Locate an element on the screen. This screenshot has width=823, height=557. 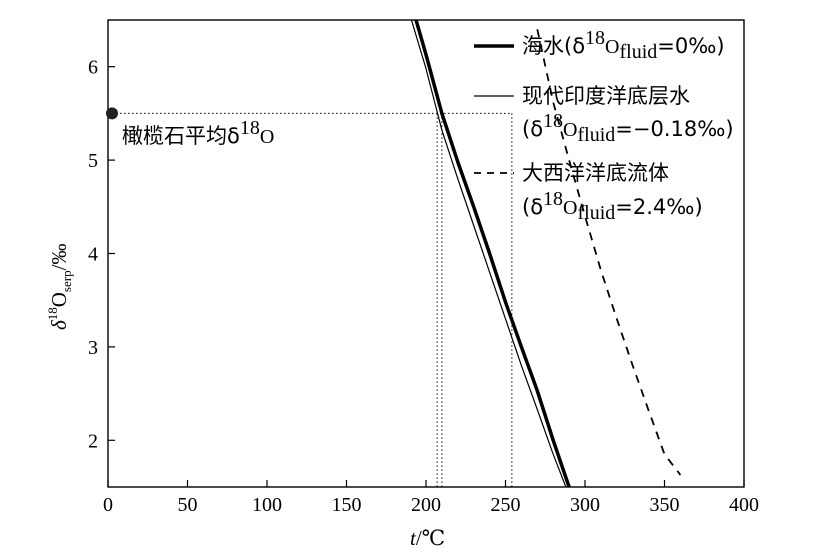
y-tick-label-4: 4 is located at coordinates (93, 255).